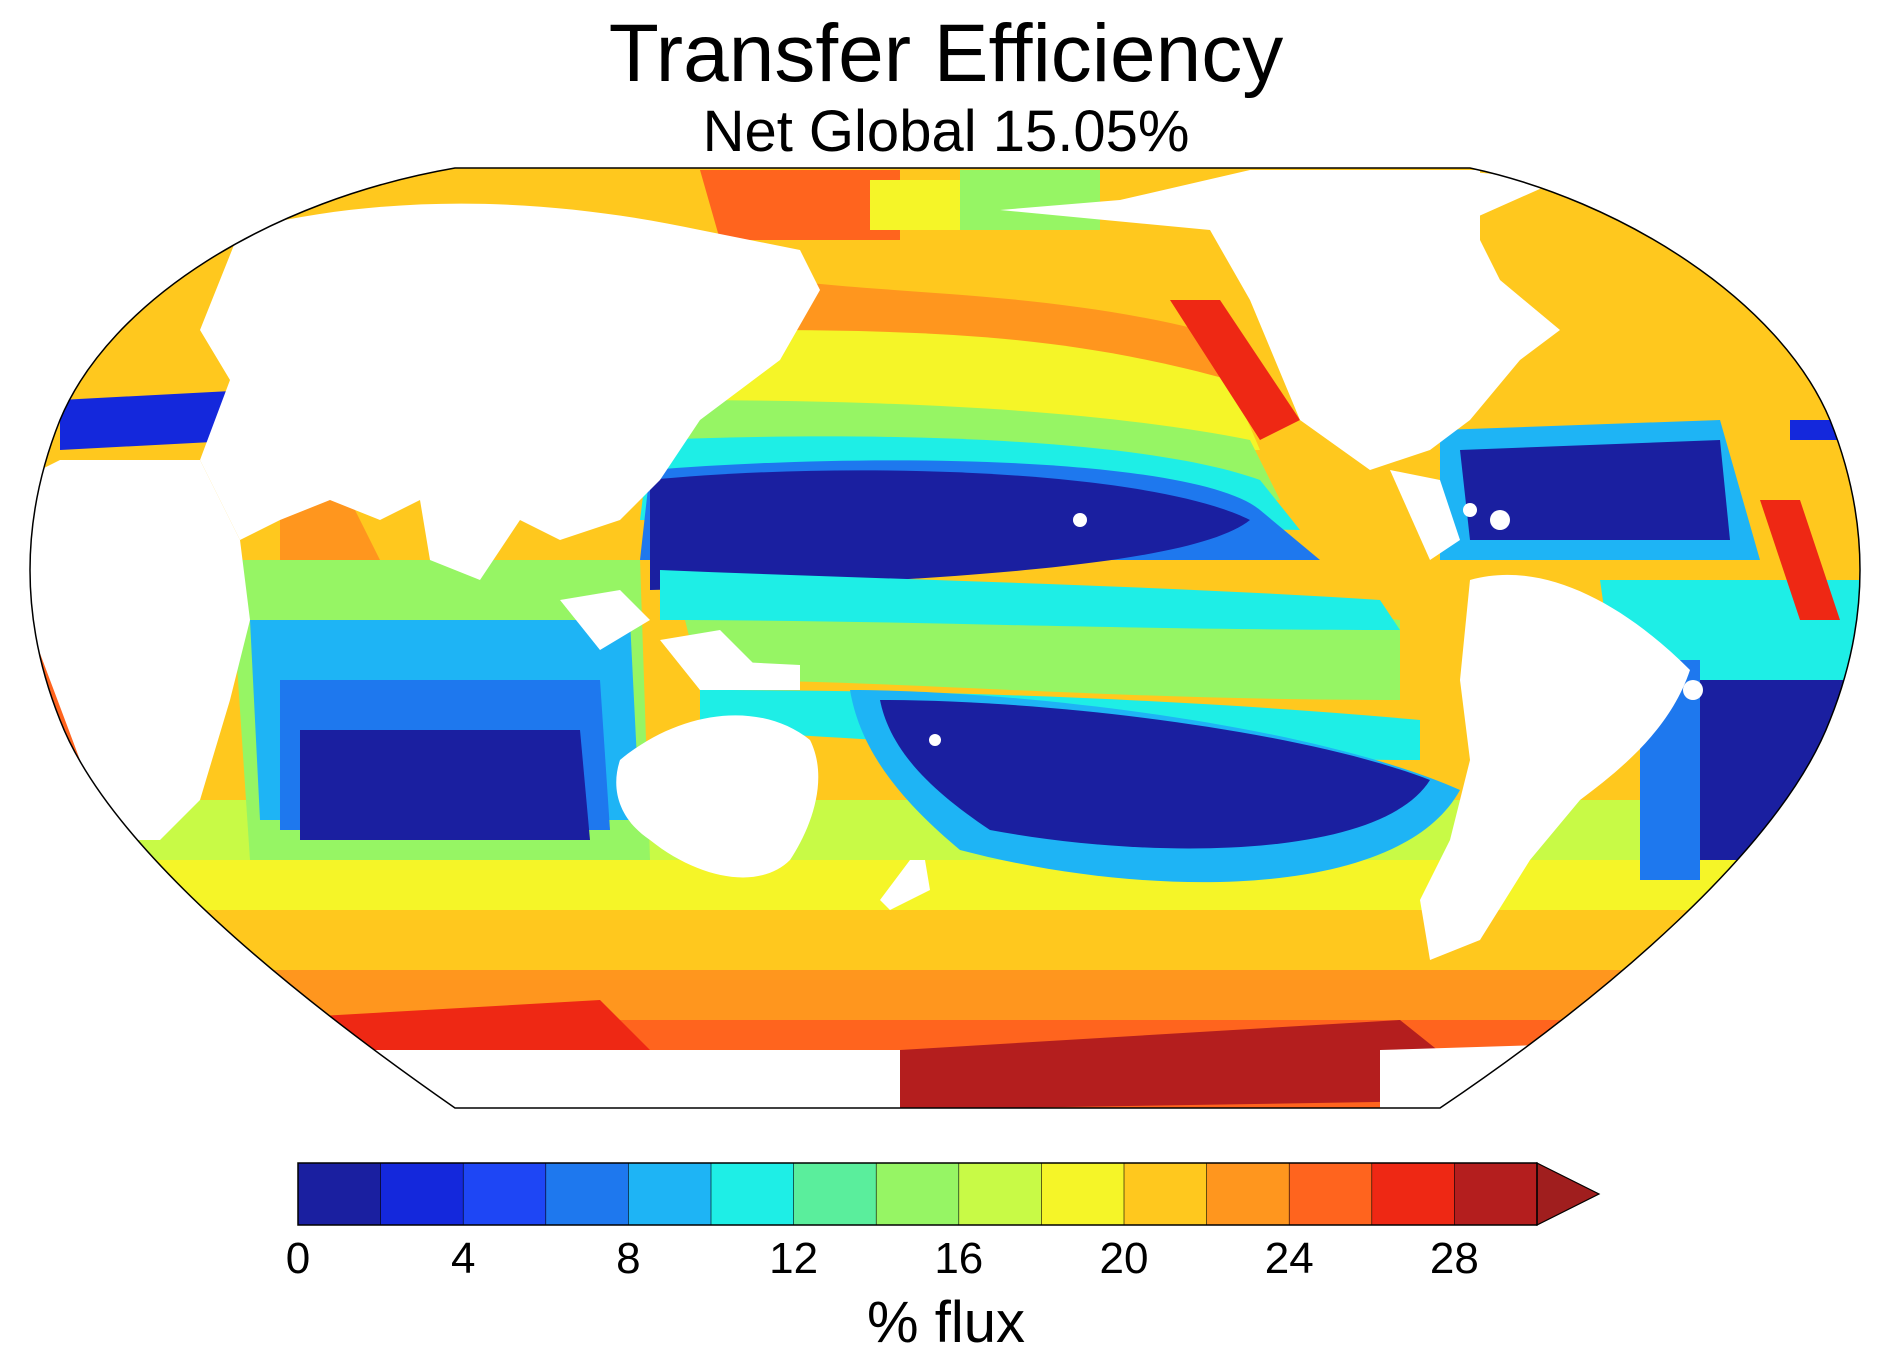 The image size is (1892, 1366). What do you see at coordinates (958, 1258) in the screenshot?
I see `colorbar-tick-label: 16` at bounding box center [958, 1258].